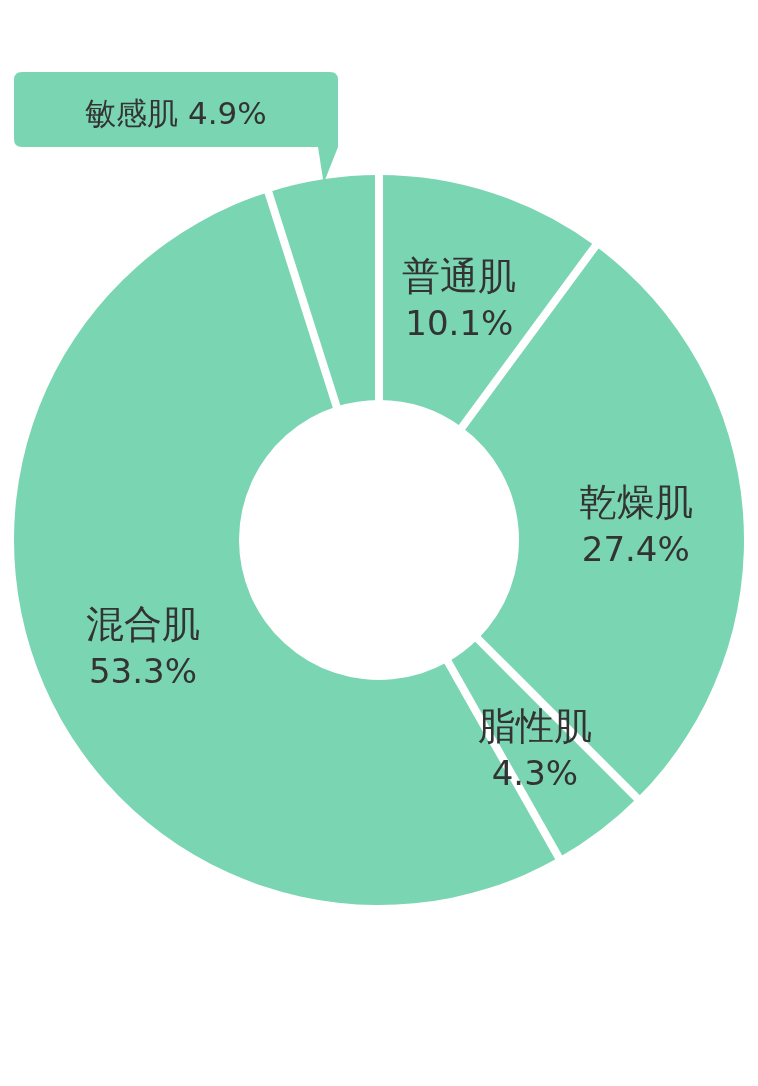  Describe the element at coordinates (459, 276) in the screenshot. I see `slice-label: 普通肌` at that location.